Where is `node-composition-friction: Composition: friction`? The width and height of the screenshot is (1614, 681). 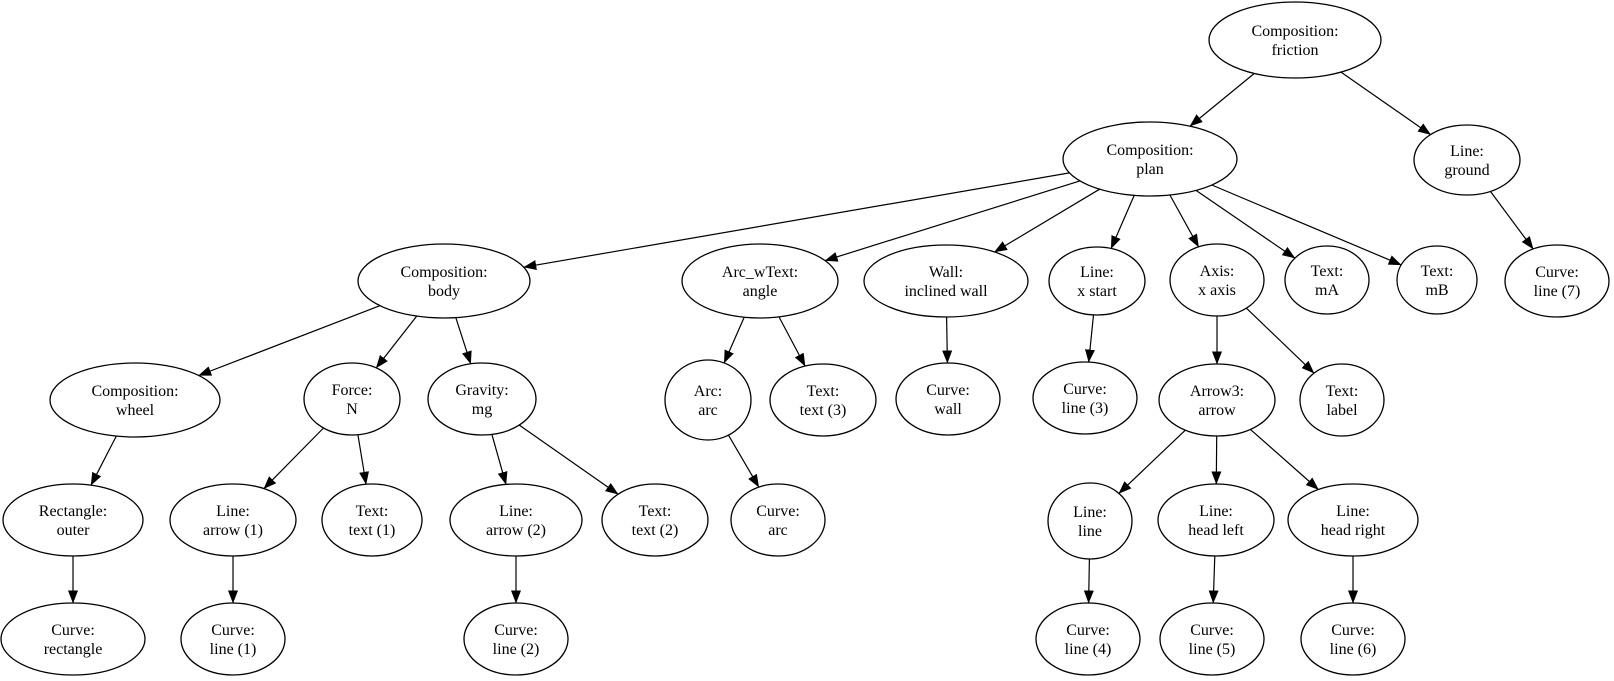
node-composition-friction: Composition: friction is located at coordinates (1295, 40).